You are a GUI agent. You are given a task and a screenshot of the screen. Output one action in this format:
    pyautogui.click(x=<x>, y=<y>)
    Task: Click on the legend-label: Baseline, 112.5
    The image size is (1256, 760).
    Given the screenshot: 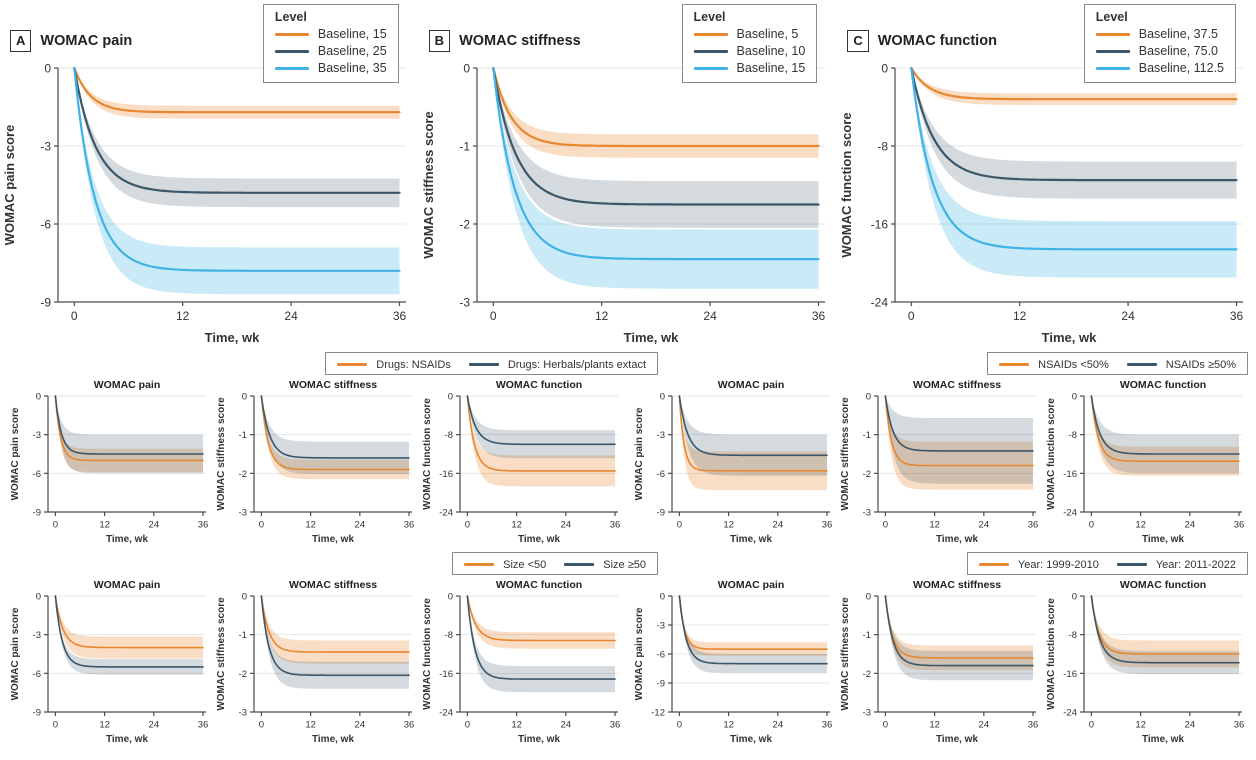 What is the action you would take?
    pyautogui.click(x=1181, y=68)
    